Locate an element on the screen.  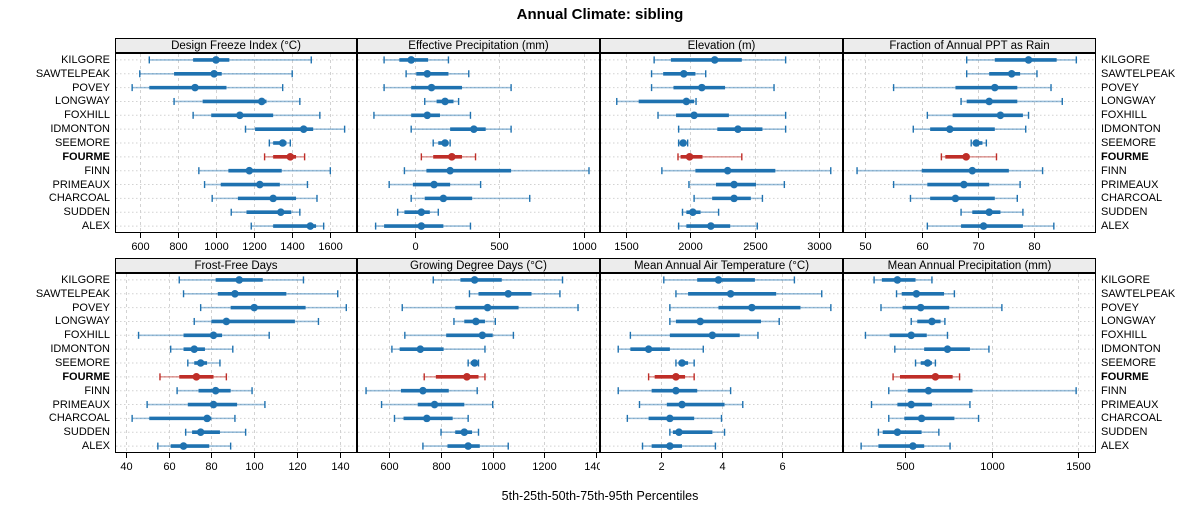
x-tick-label: 1600 is located at coordinates (330, 247).